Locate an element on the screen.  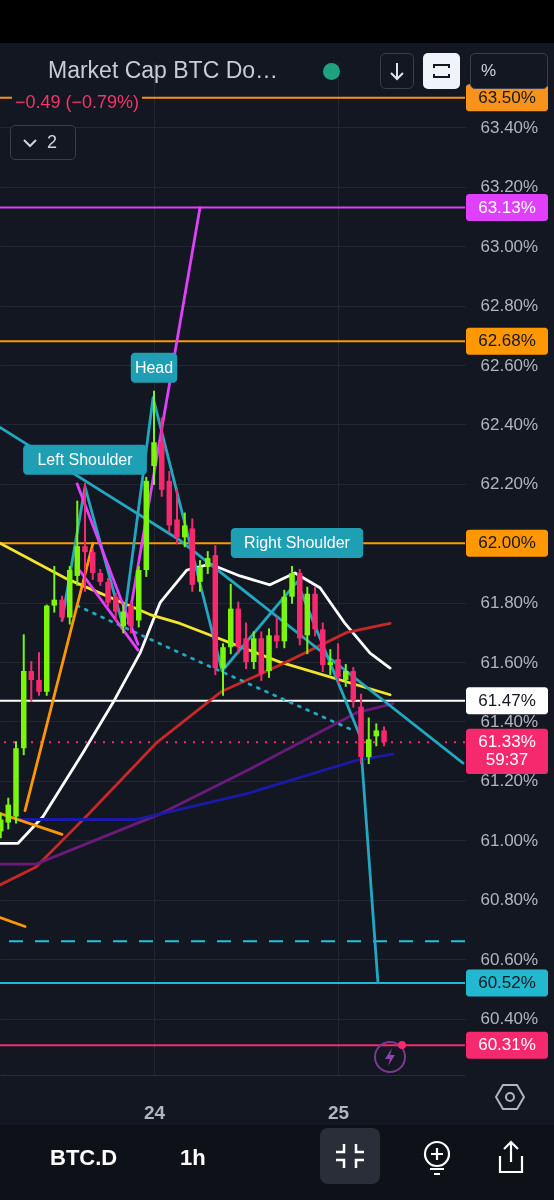
y-tick-label: 63.40% is located at coordinates (509, 127).